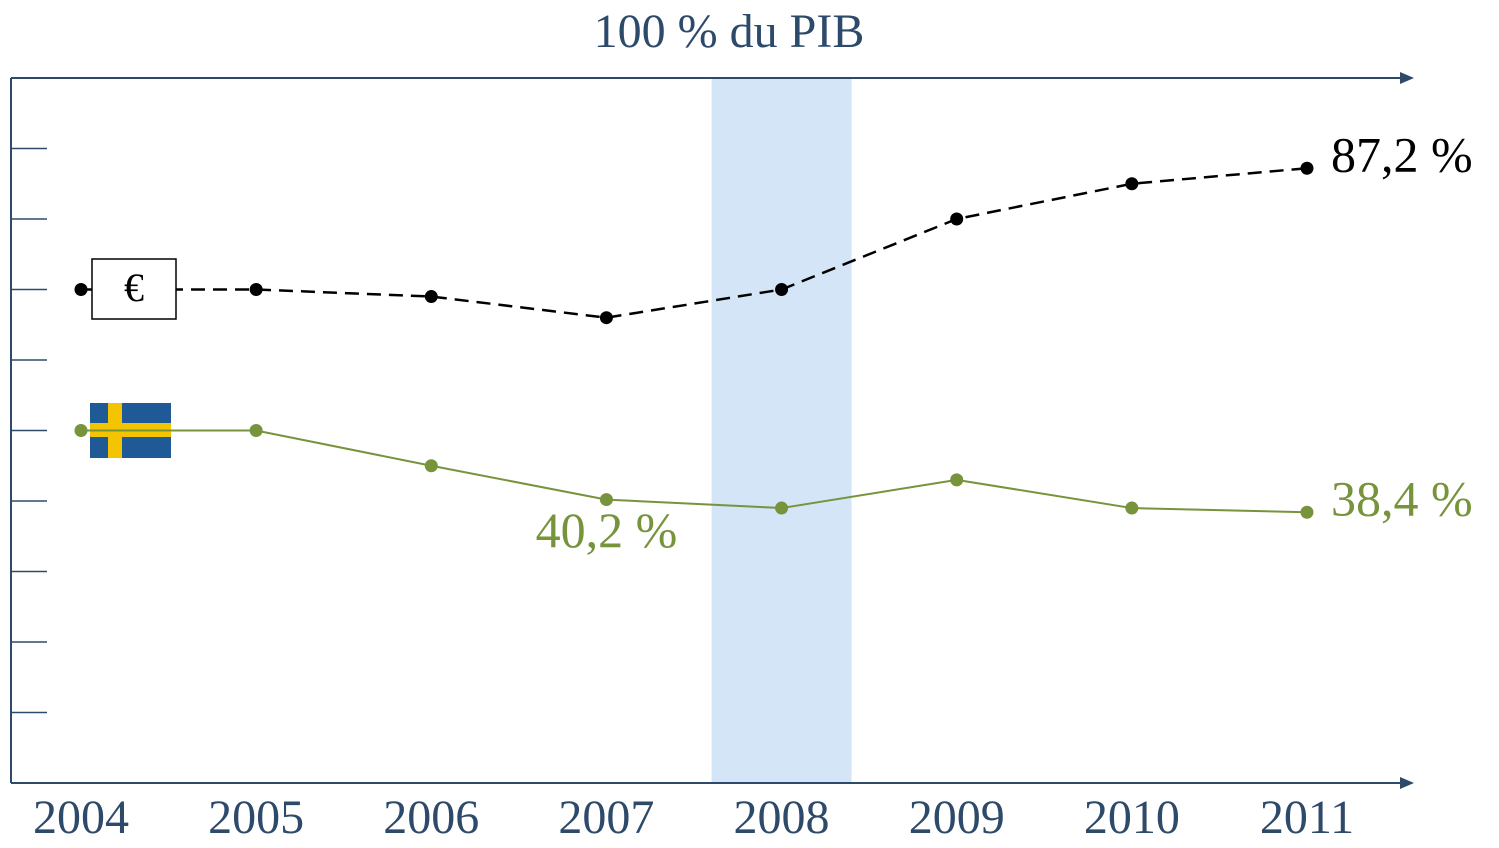 The image size is (1499, 848). I want to click on x-tick-label: 2005, so click(256, 817).